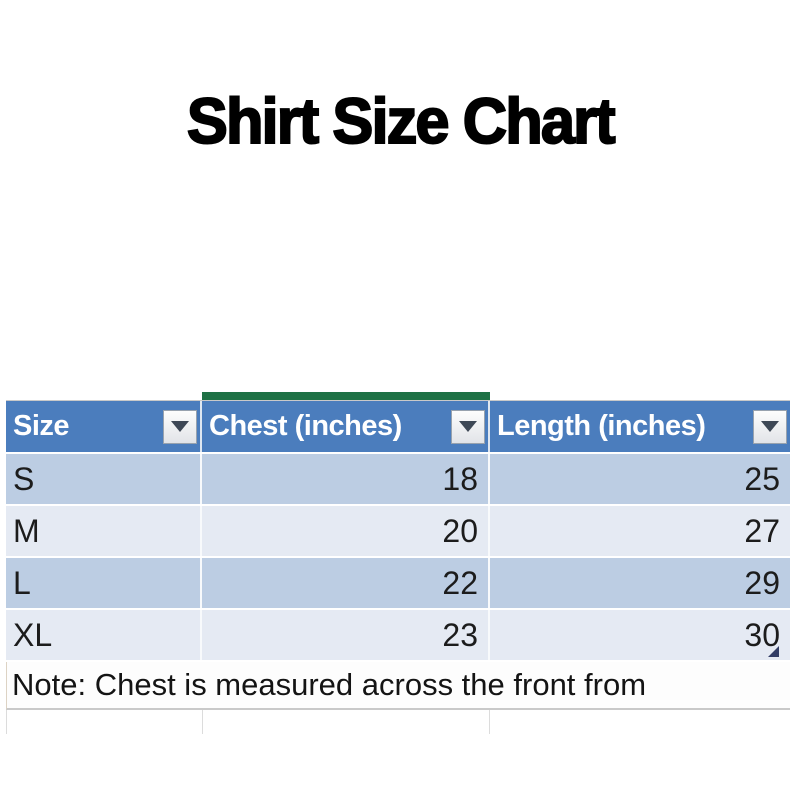 The width and height of the screenshot is (800, 800). Describe the element at coordinates (305, 426) in the screenshot. I see `column-header-chest-label: Chest (inches)` at that location.